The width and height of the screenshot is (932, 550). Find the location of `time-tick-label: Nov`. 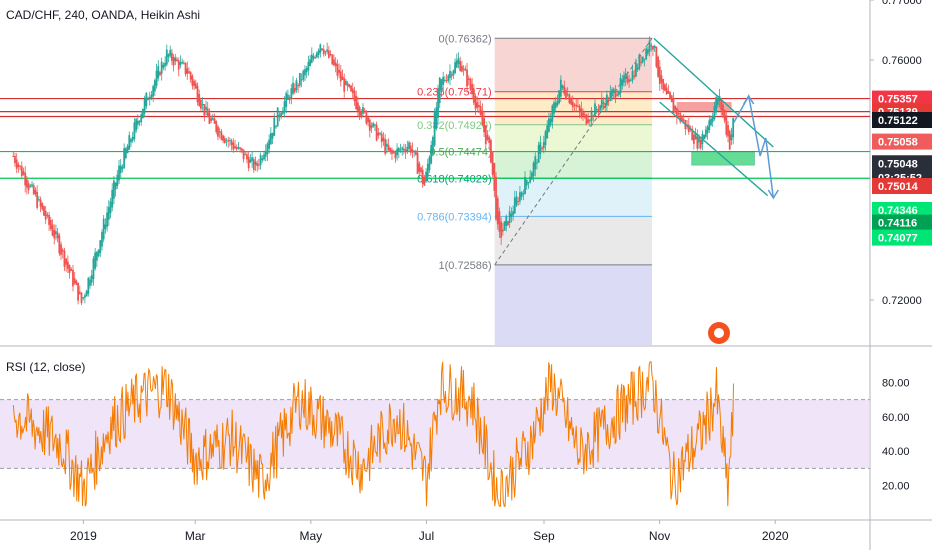

time-tick-label: Nov is located at coordinates (659, 536).